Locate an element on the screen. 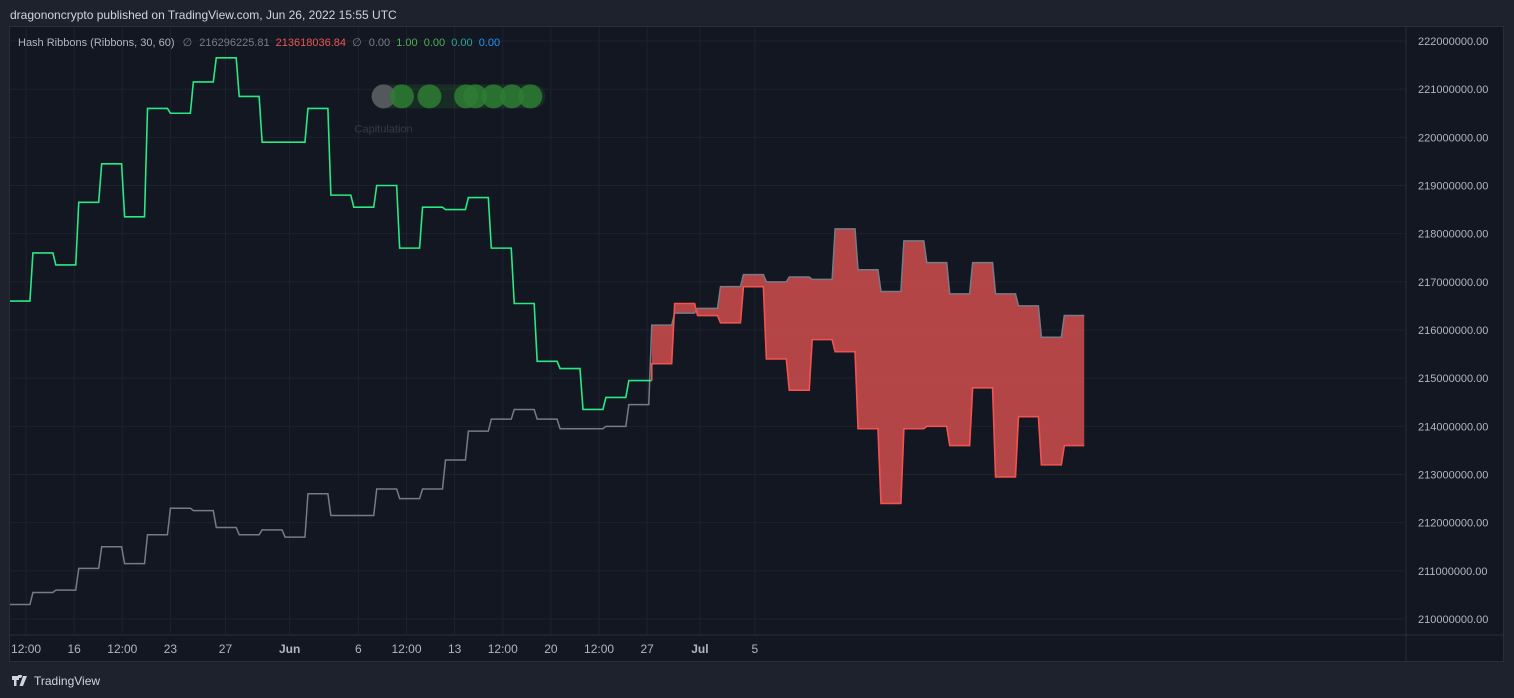 The height and width of the screenshot is (698, 1514). indicator-title: Hash Ribbons (Ribbons, 30, 60) is located at coordinates (96, 43).